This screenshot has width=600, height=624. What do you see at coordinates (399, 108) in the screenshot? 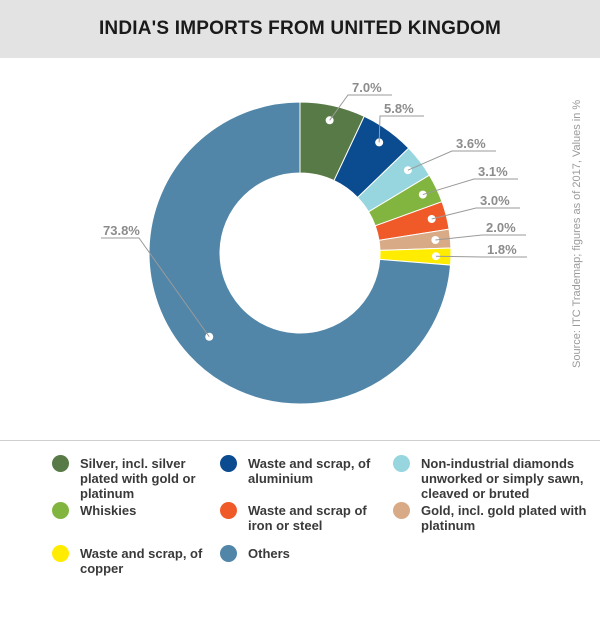
I see `data-label-2: 5.8%` at bounding box center [399, 108].